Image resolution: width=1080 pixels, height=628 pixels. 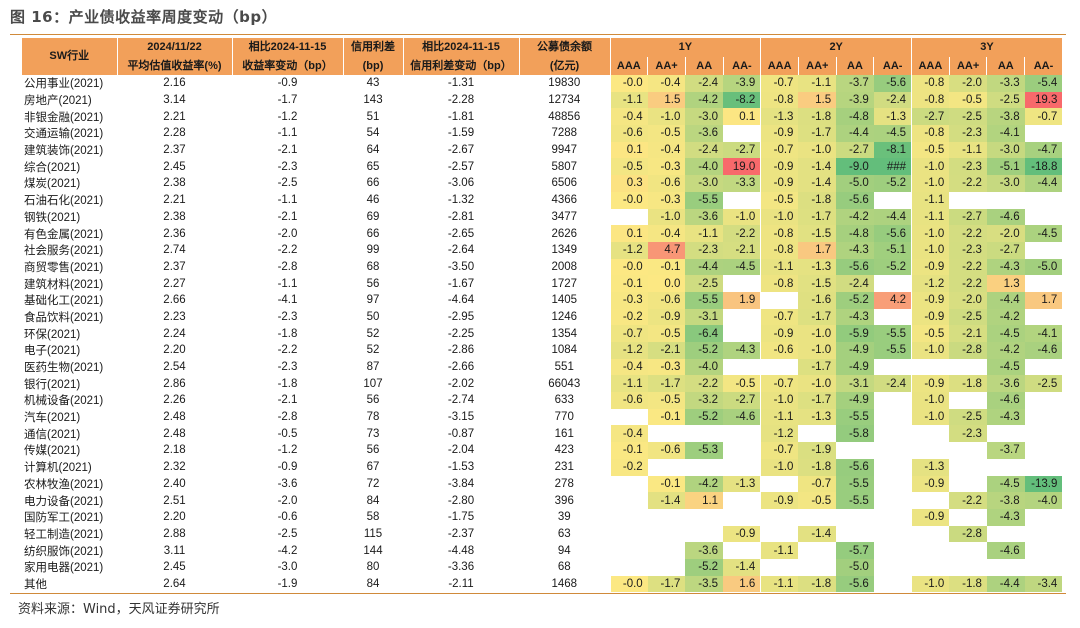 I want to click on top-rule, so click(x=538, y=34).